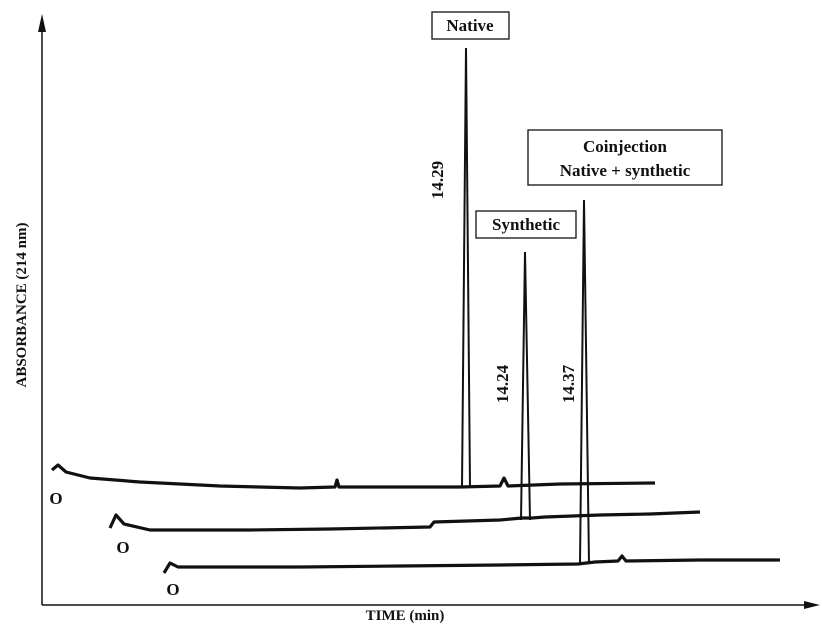 This screenshot has width=822, height=626. Describe the element at coordinates (568, 383) in the screenshot. I see `peak-label: 14.37` at that location.